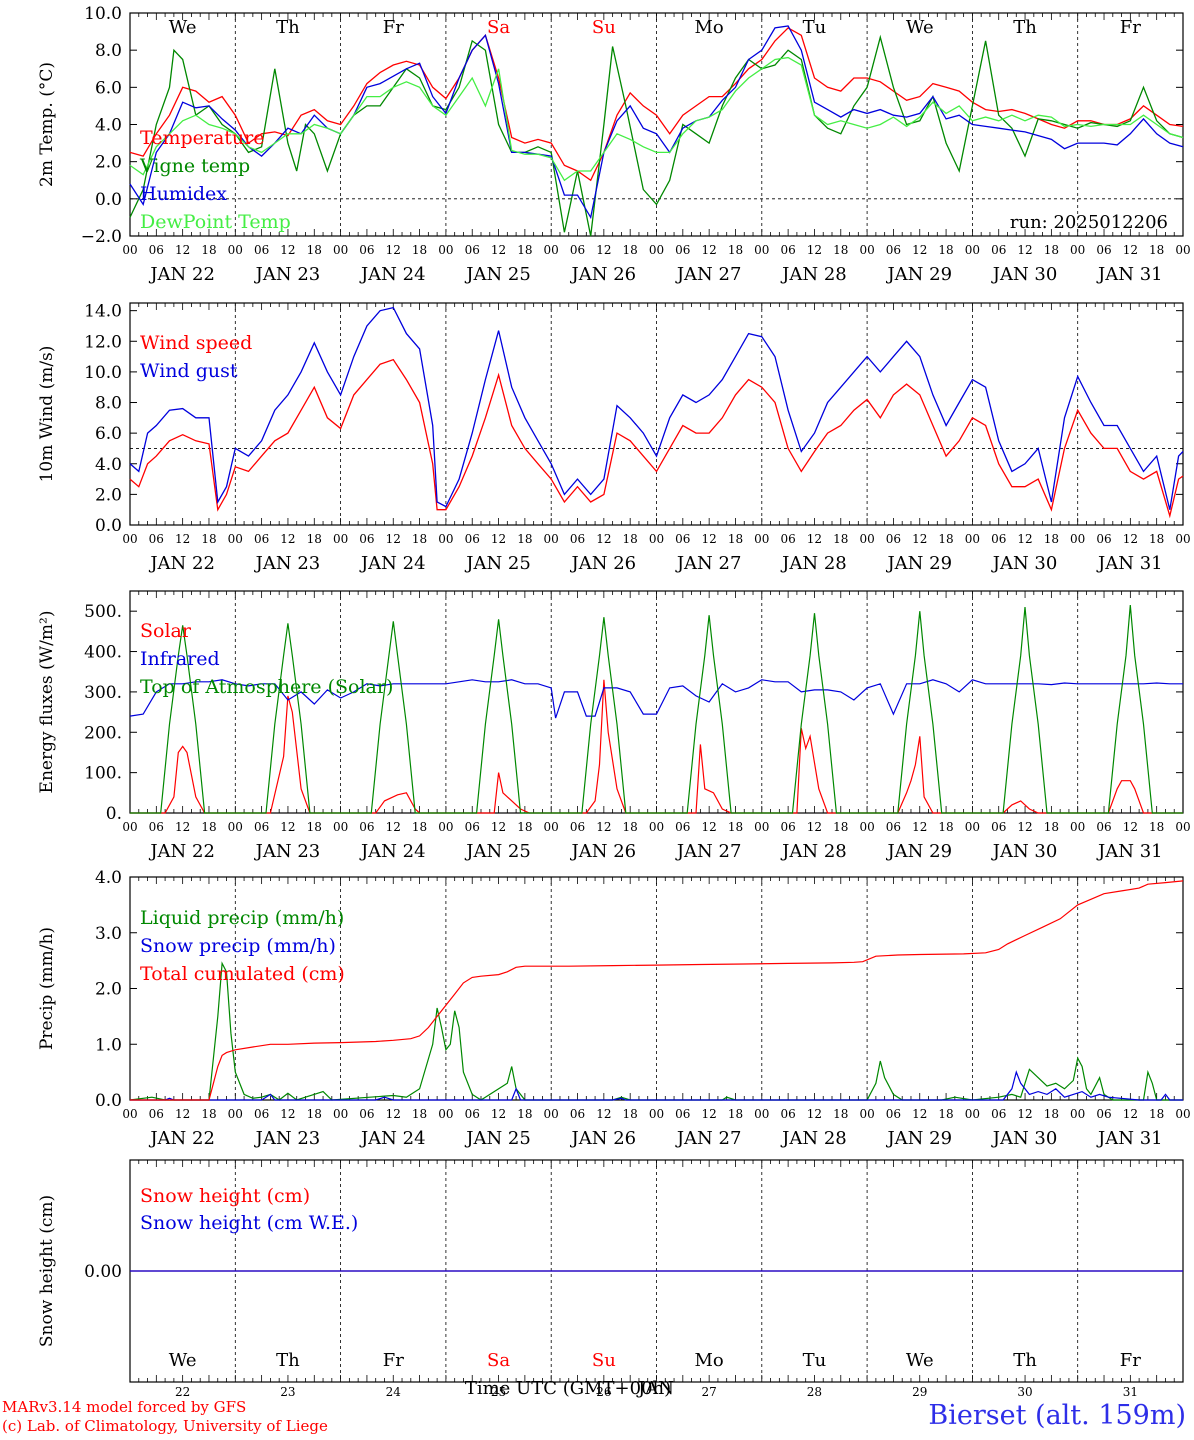 The height and width of the screenshot is (1440, 1194). What do you see at coordinates (815, 1360) in the screenshot?
I see `weekday-label: Tu` at bounding box center [815, 1360].